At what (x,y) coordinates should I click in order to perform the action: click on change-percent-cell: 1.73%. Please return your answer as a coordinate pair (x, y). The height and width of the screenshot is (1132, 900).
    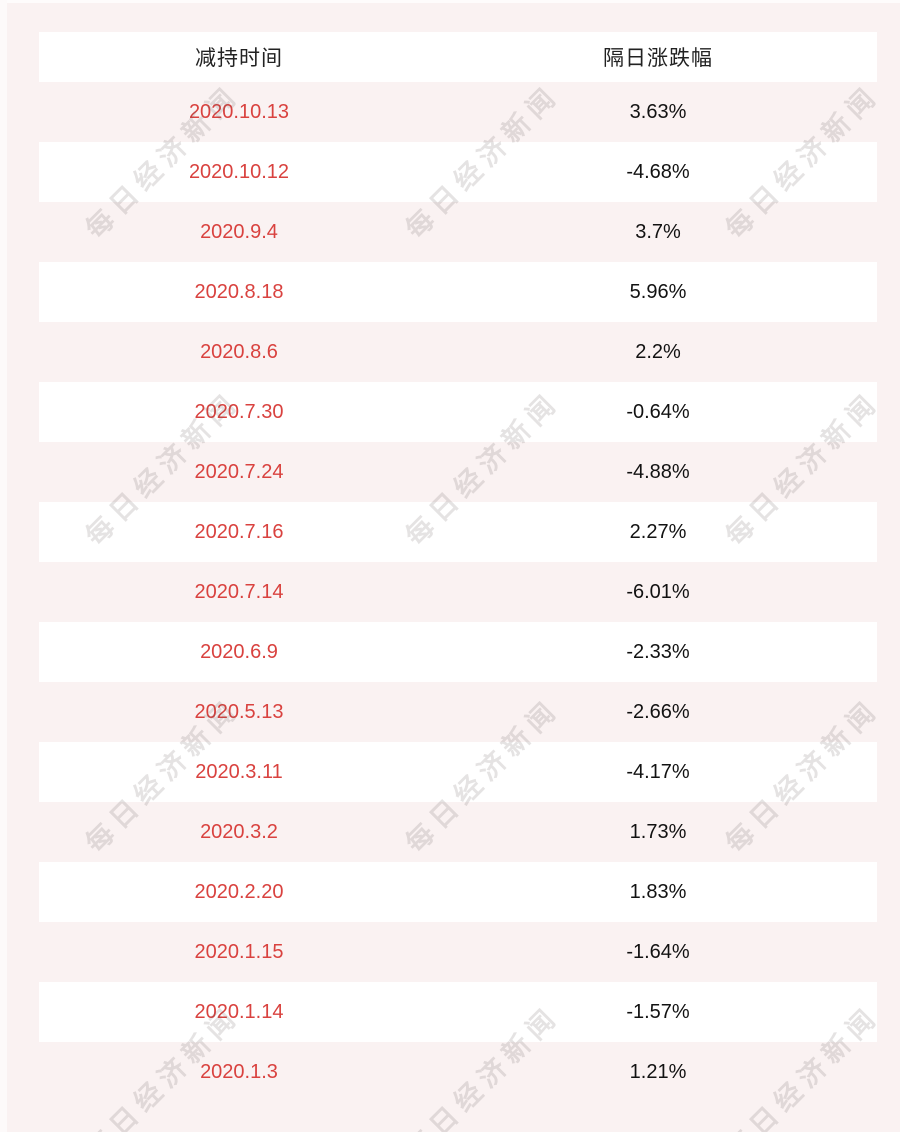
    Looking at the image, I should click on (658, 831).